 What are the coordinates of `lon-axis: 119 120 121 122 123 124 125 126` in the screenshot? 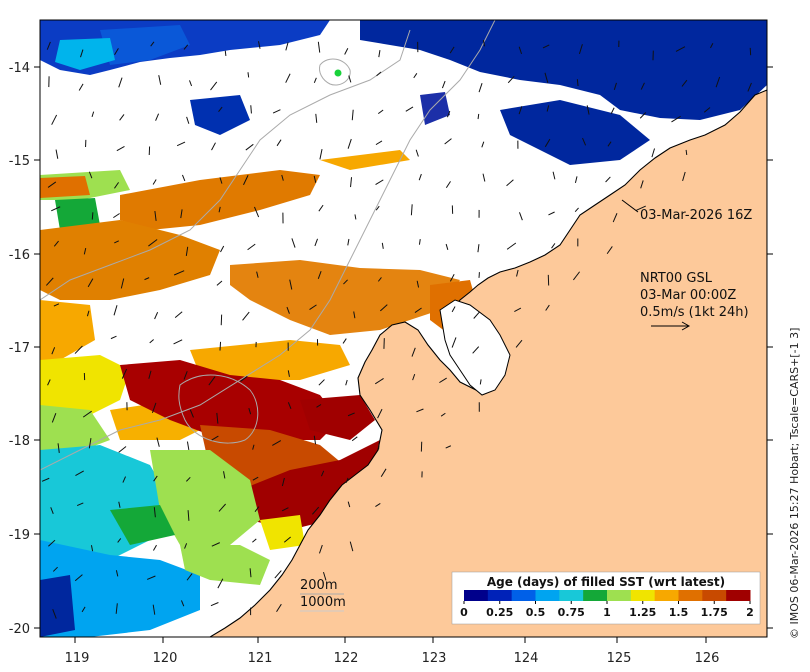 It's located at (392, 651).